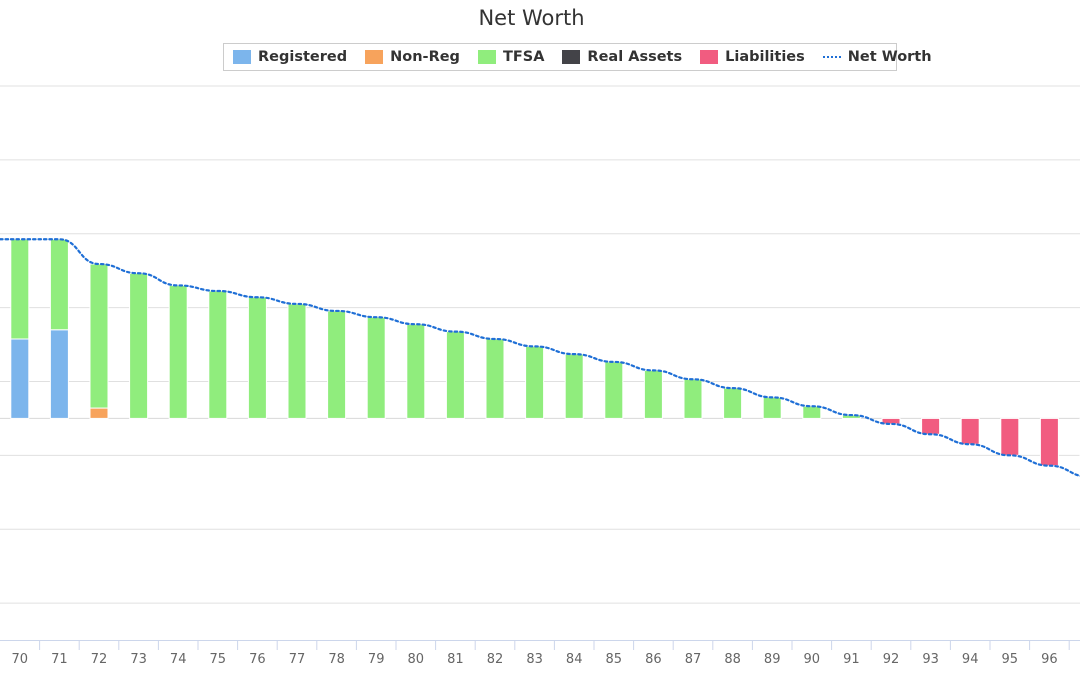  Describe the element at coordinates (303, 57) in the screenshot. I see `legend-label-registered: Registered` at that location.